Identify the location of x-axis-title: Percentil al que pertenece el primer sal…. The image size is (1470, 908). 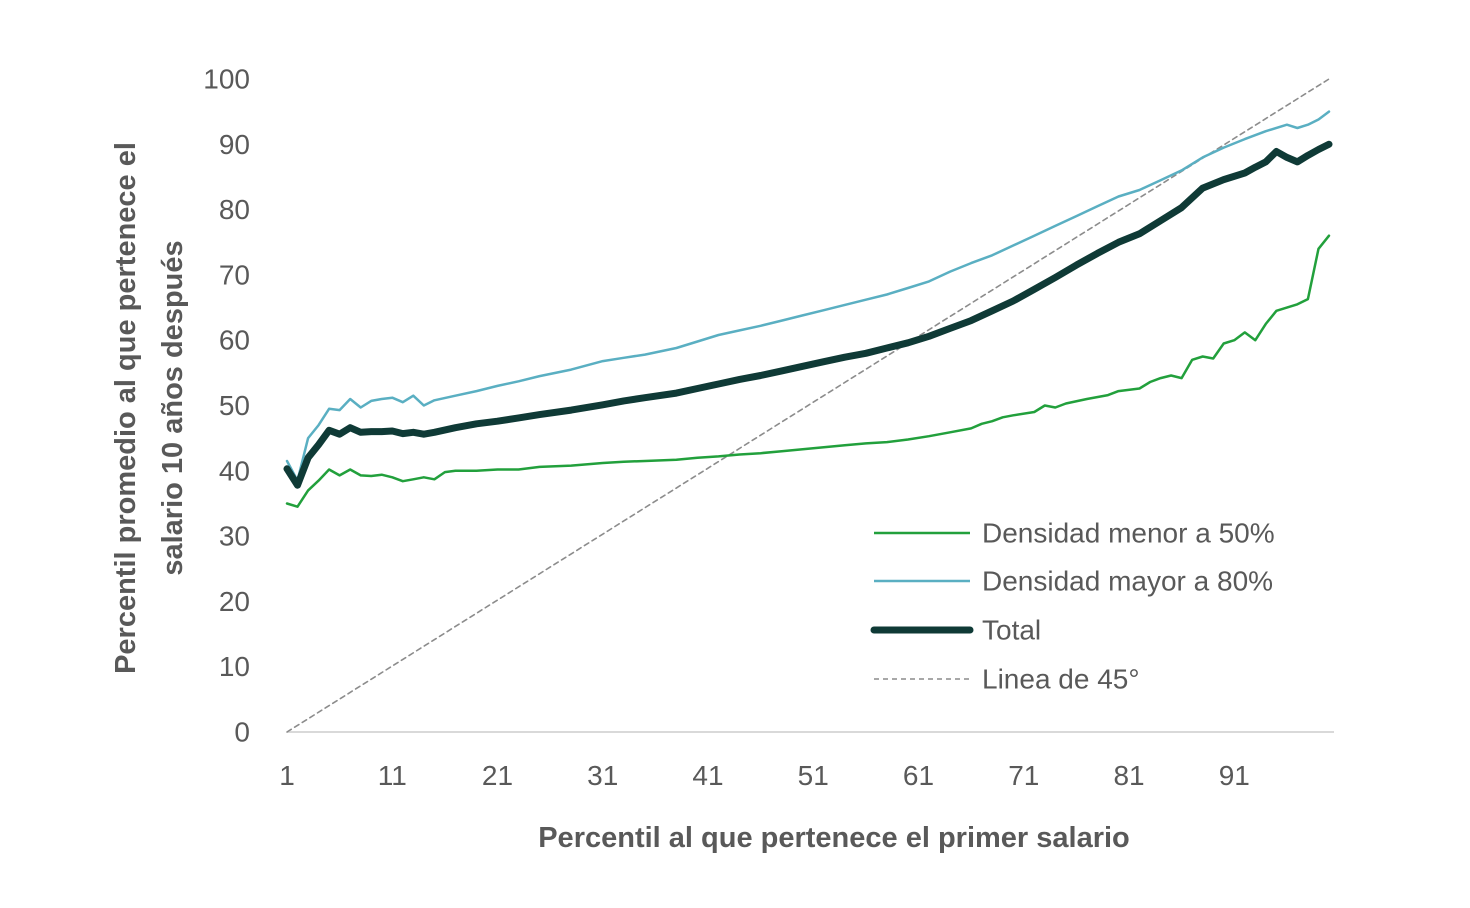
(834, 838).